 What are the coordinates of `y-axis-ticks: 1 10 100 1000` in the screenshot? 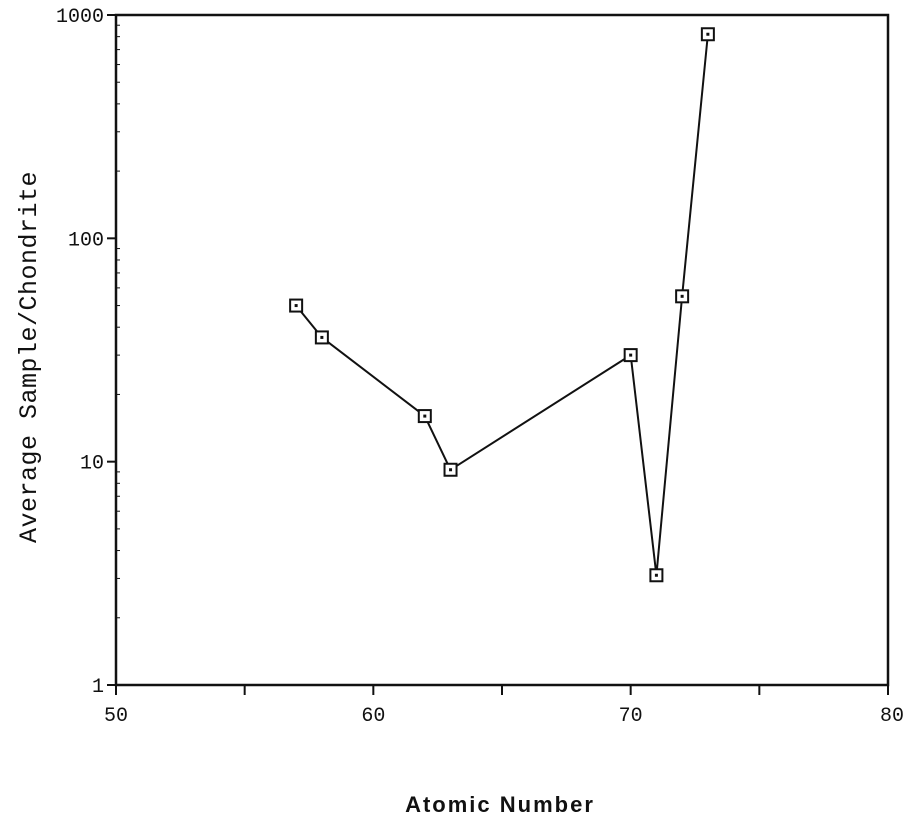 It's located at (88, 352).